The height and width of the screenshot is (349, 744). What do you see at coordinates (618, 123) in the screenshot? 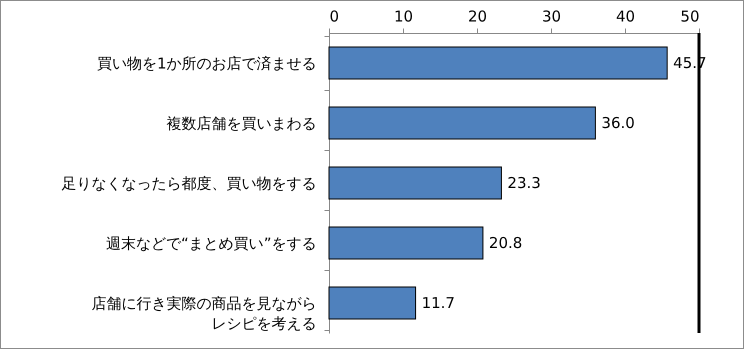
I see `data-label: 36.0` at bounding box center [618, 123].